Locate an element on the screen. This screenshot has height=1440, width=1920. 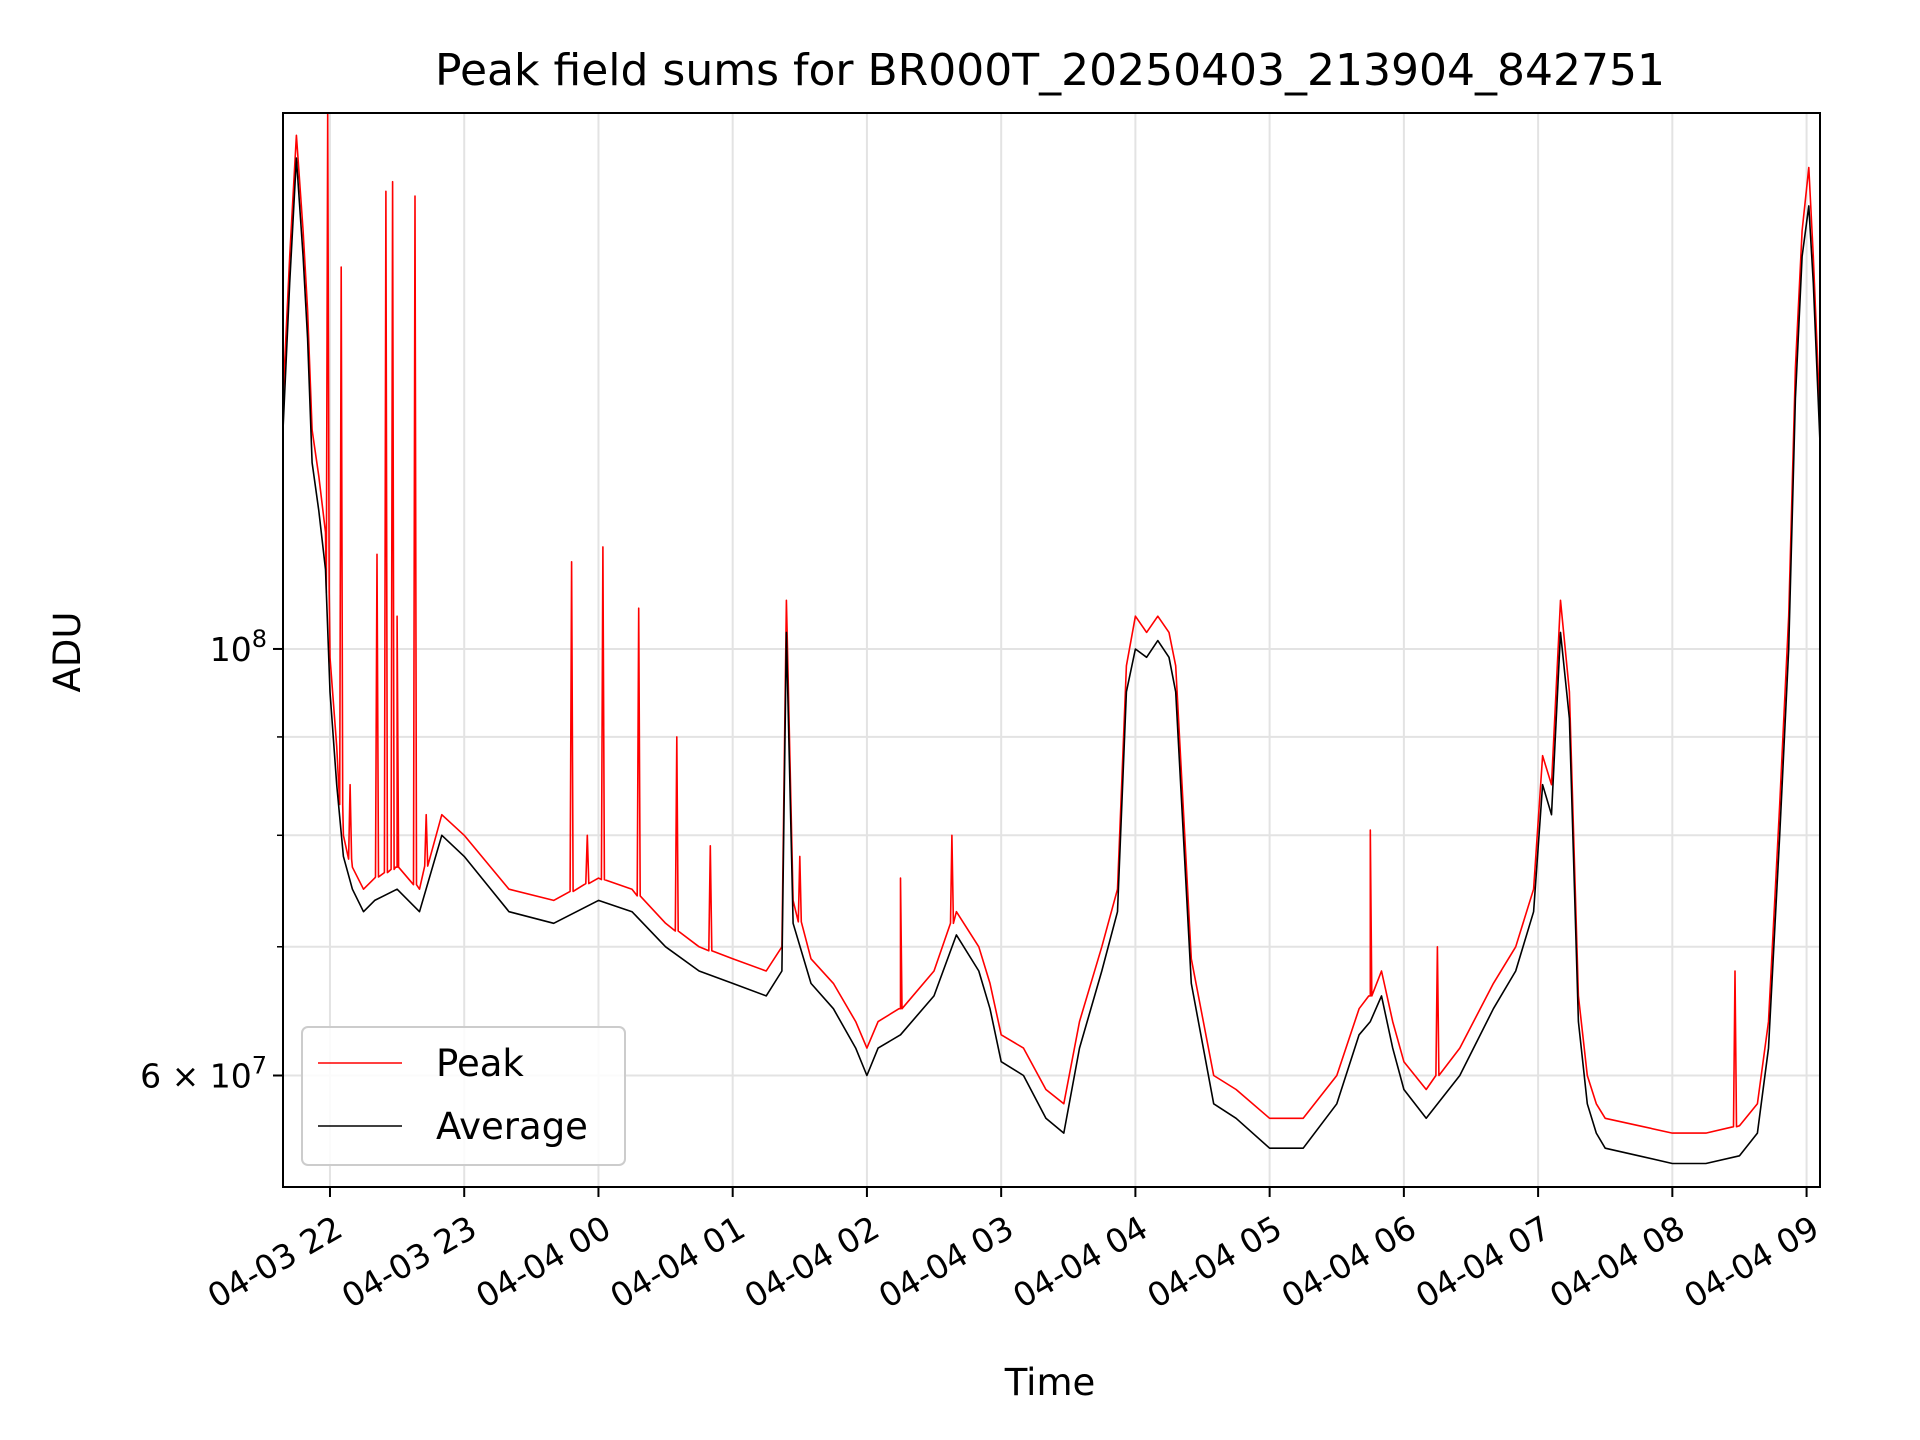
legend-box is located at coordinates (463, 1096).